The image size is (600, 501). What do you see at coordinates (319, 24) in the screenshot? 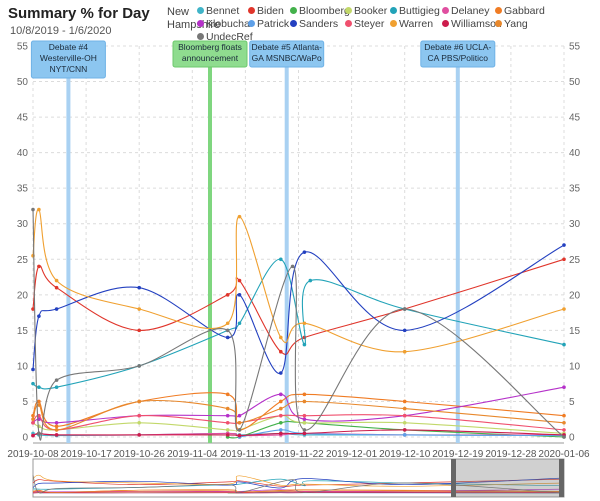
I see `legend-label: Sanders` at bounding box center [319, 24].